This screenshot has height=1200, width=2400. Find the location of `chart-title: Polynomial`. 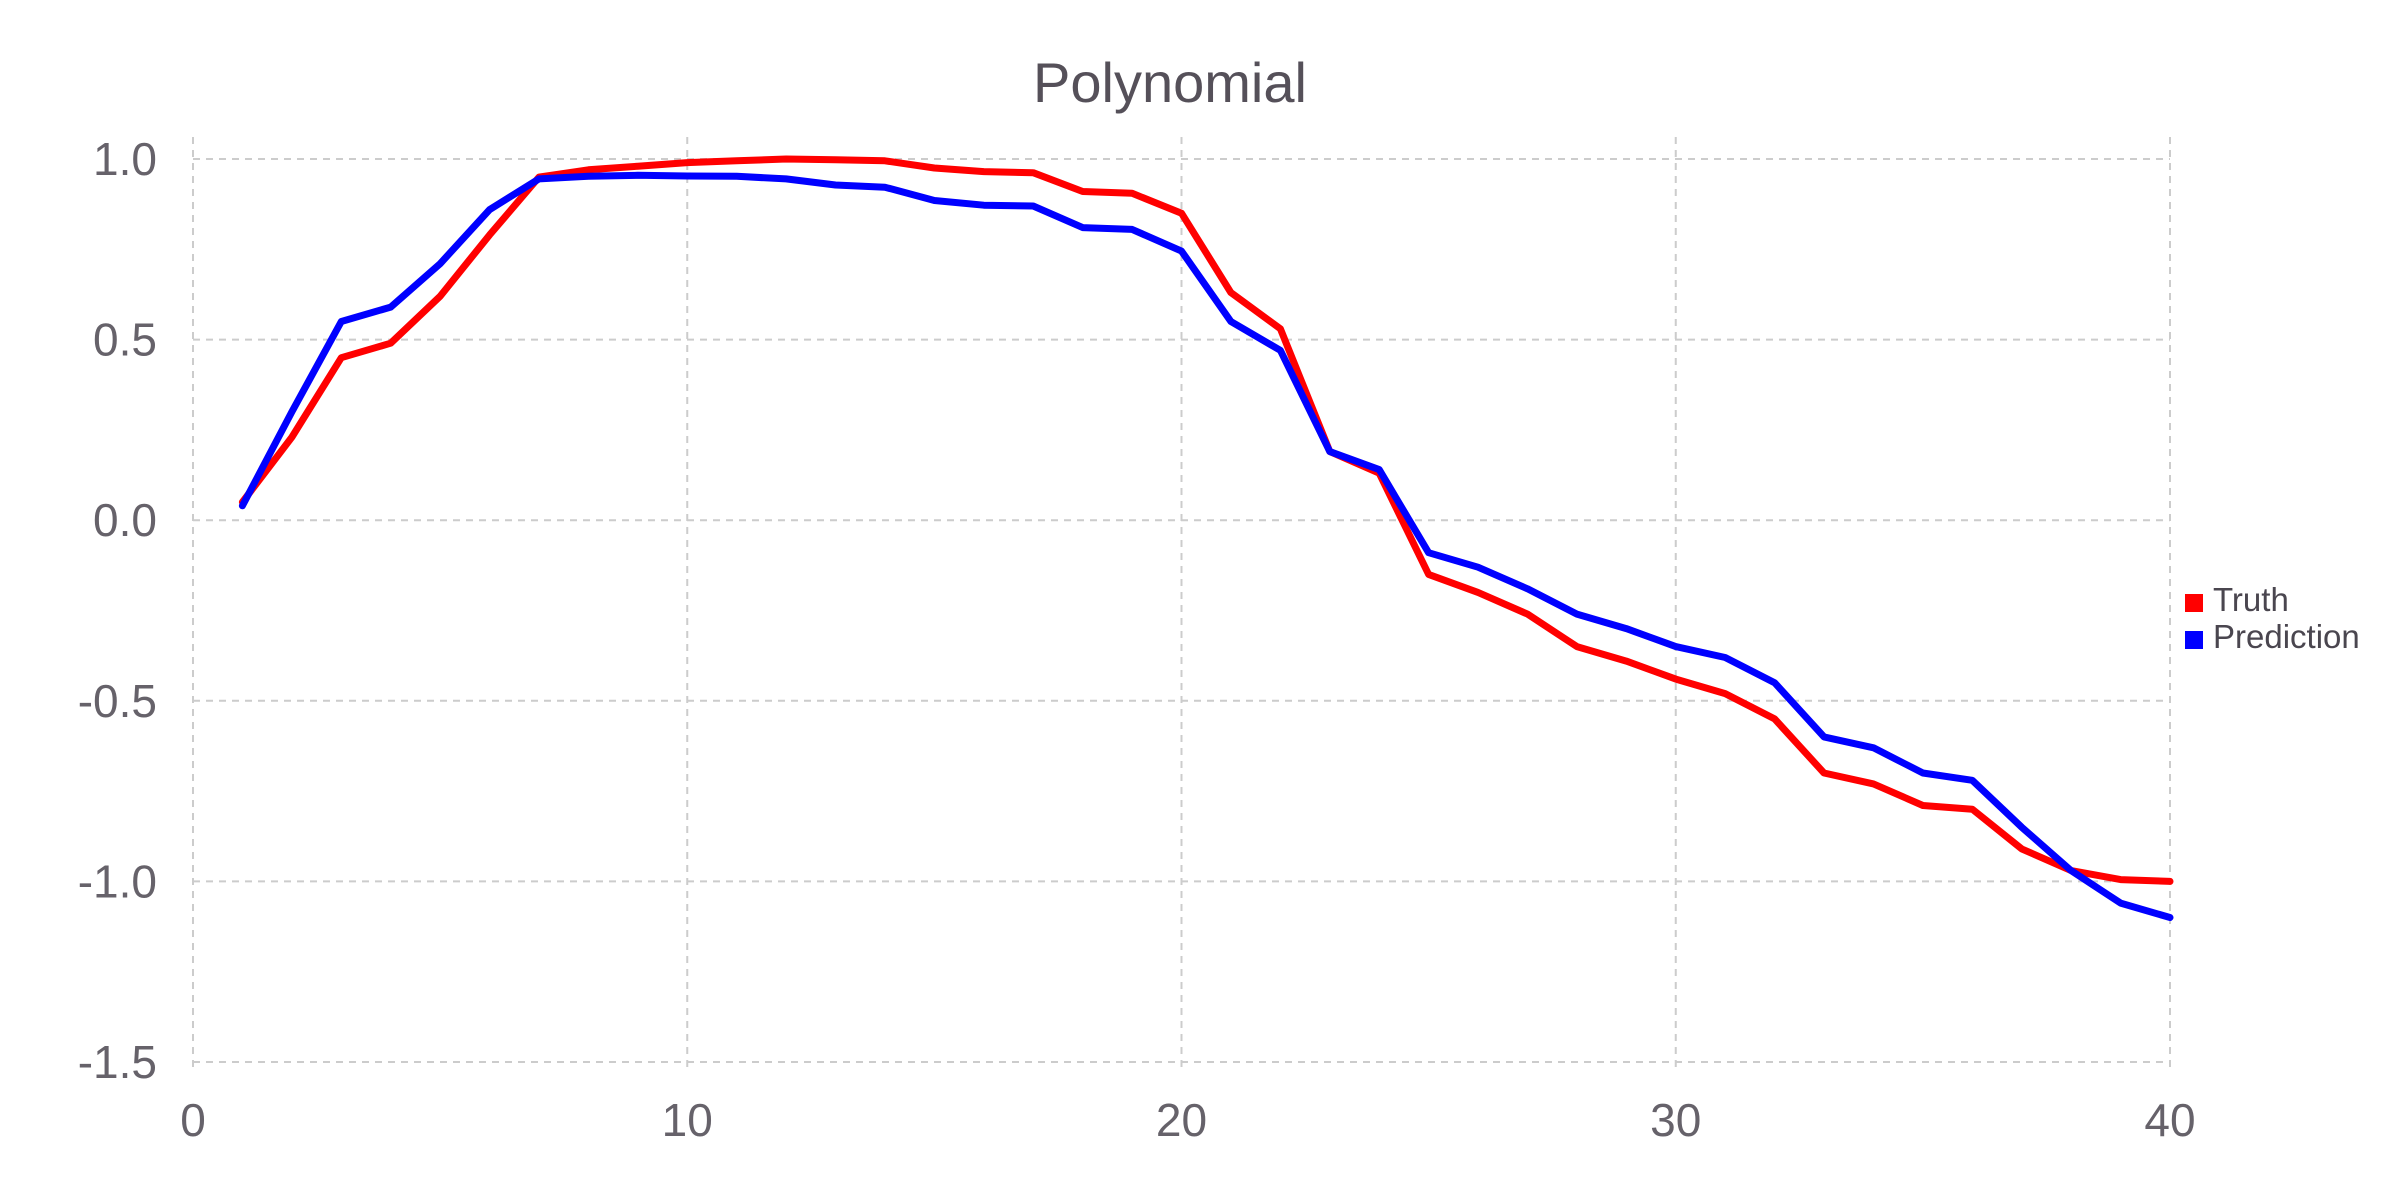

chart-title: Polynomial is located at coordinates (1170, 82).